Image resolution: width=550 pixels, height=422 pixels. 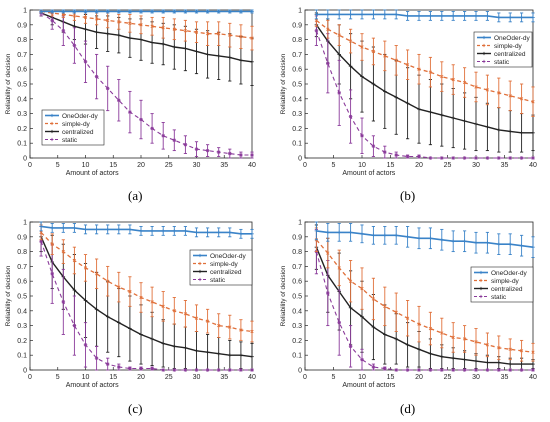 I want to click on series-static, so click(x=424, y=300).